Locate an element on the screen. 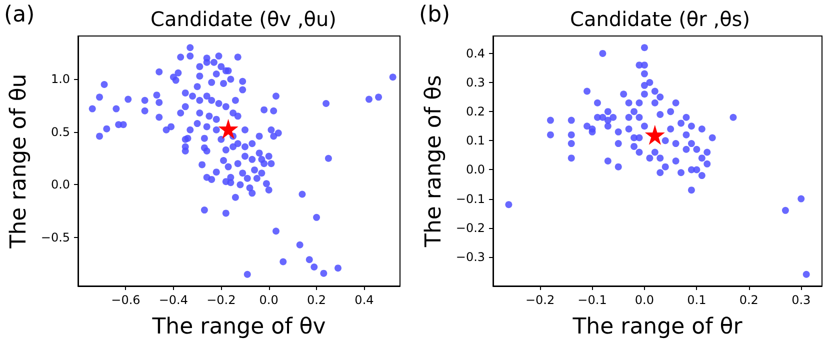  y-tick-label: 0.1 is located at coordinates (476, 141).